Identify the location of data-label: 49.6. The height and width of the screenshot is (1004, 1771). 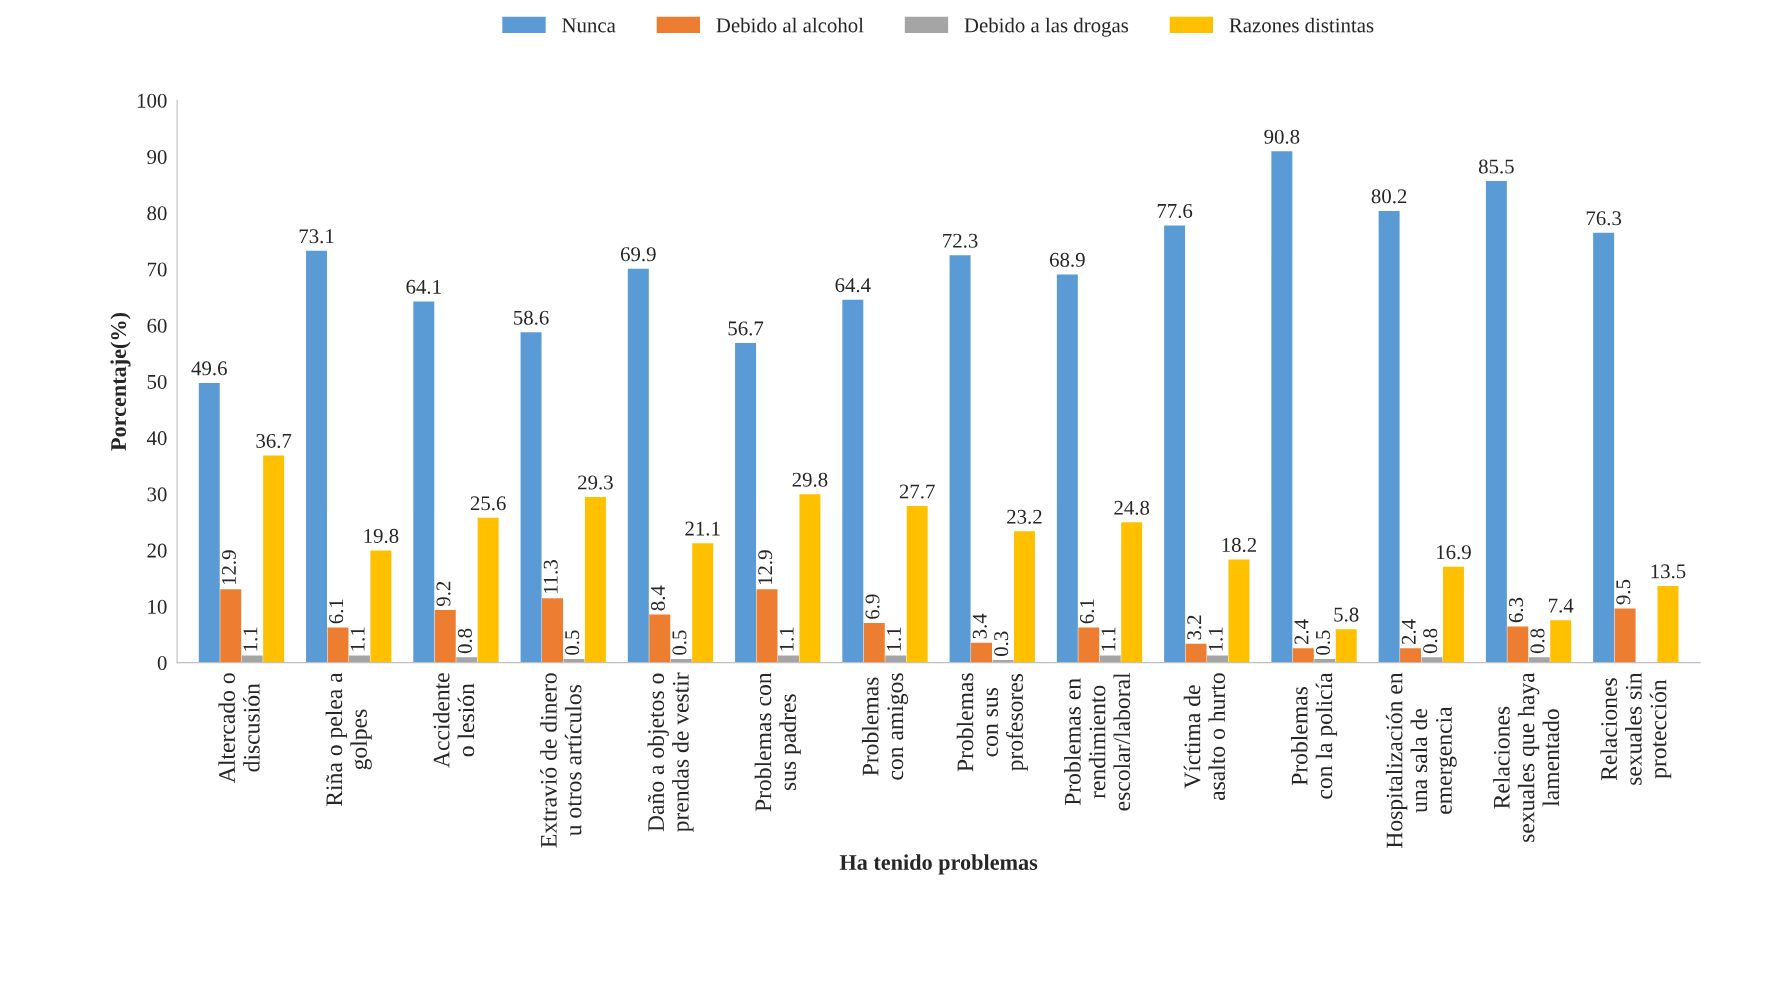
(209, 368).